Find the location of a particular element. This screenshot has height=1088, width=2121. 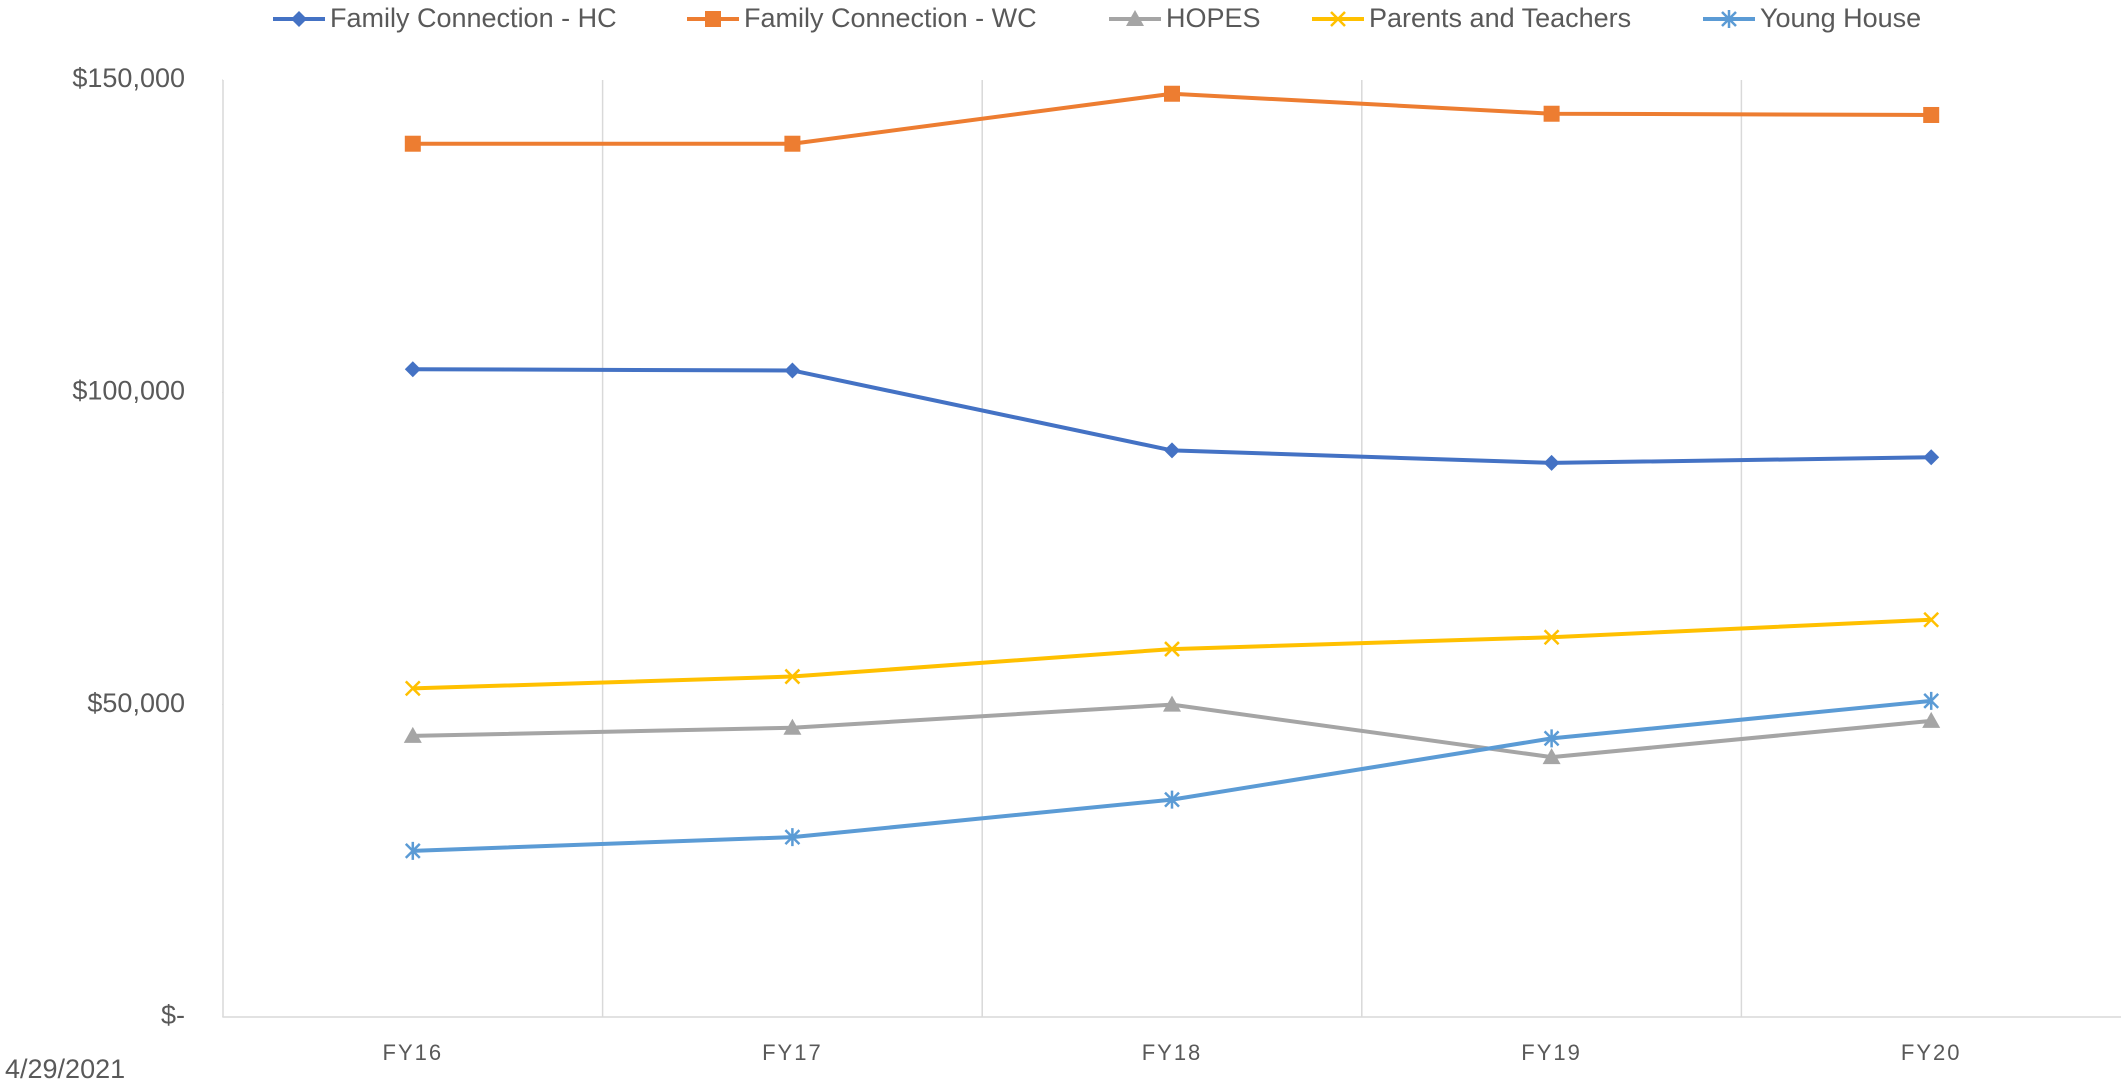

legend-label: Family Connection - WC is located at coordinates (890, 18).